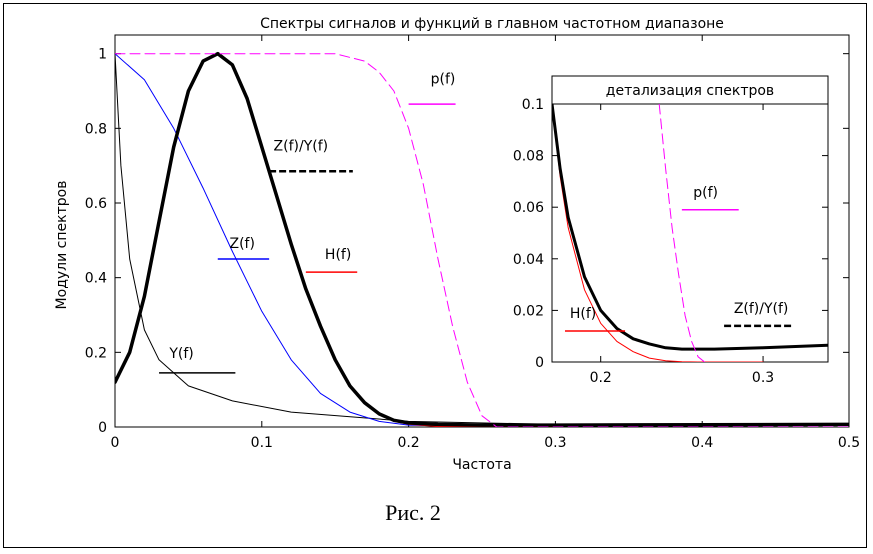  I want to click on main-x-tick-label: 0, so click(115, 443).